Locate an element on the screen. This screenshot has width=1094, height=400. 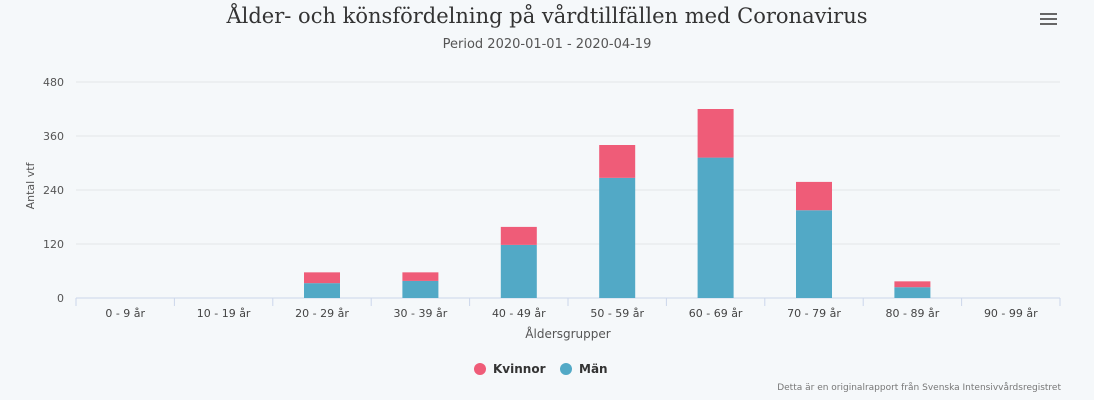
x-axis-title: Åldersgrupper is located at coordinates (568, 333).